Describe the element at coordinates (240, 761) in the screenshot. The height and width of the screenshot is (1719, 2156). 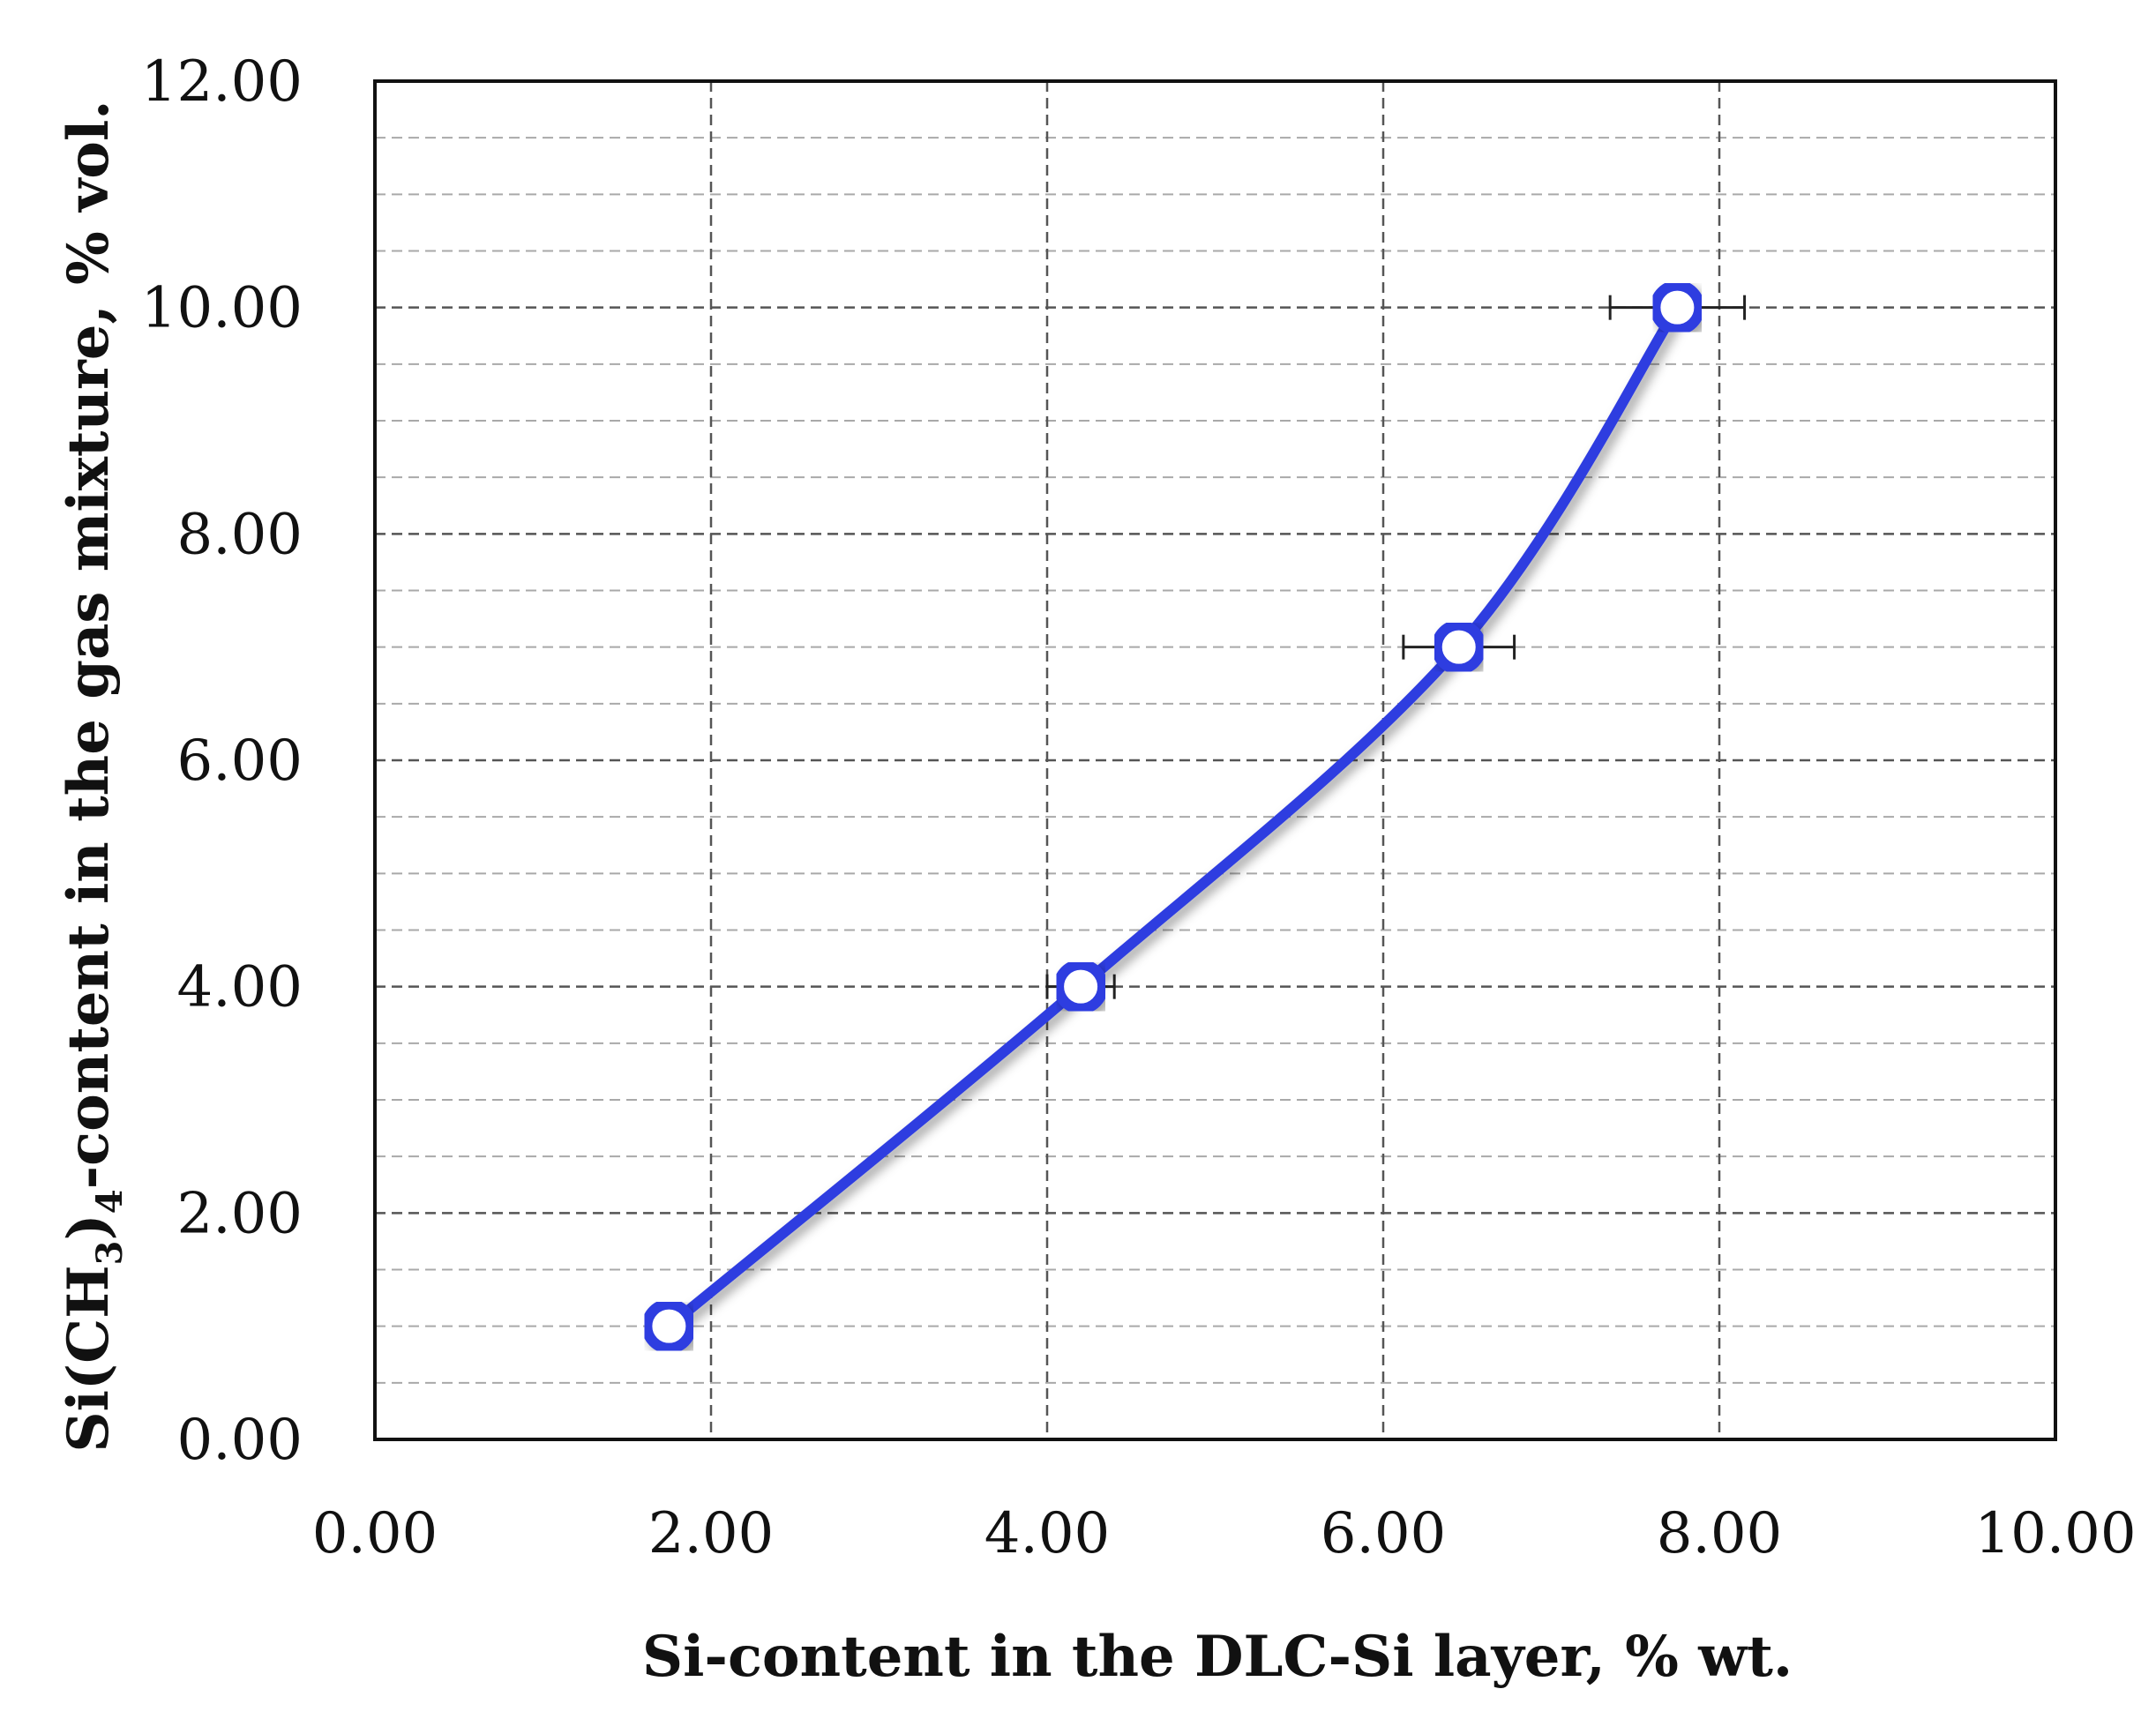
I see `y-tick-label: 6.00` at that location.